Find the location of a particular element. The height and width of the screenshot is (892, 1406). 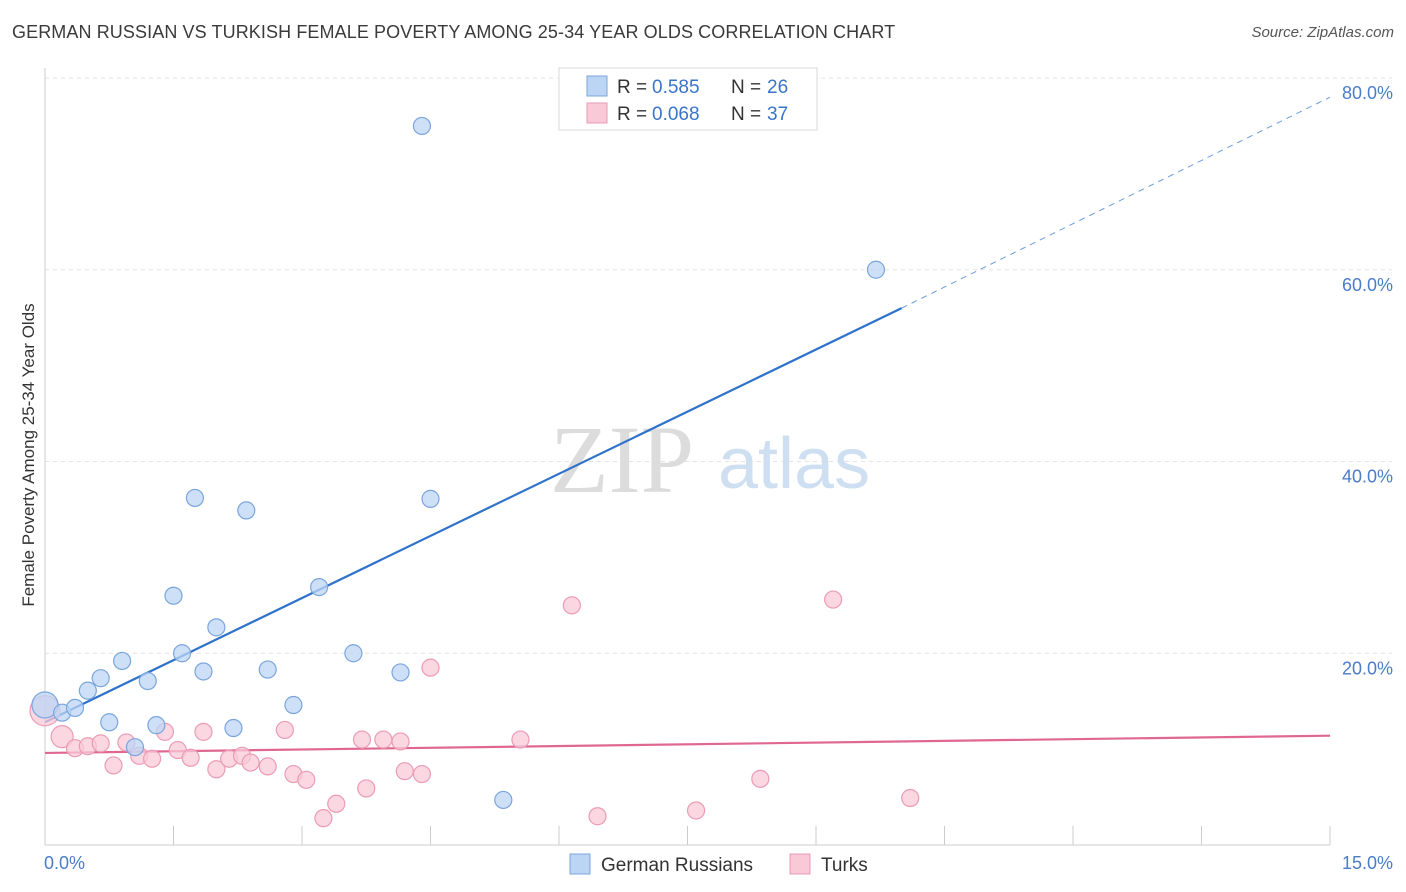

legend-r-label-1: R = is located at coordinates (632, 87).